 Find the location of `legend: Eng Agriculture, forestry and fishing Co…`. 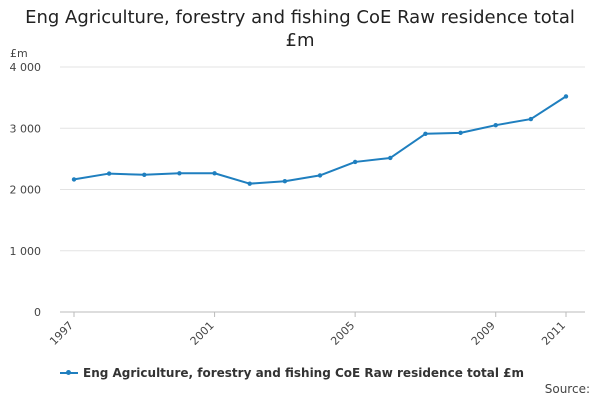

legend: Eng Agriculture, forestry and fishing Co… is located at coordinates (292, 373).